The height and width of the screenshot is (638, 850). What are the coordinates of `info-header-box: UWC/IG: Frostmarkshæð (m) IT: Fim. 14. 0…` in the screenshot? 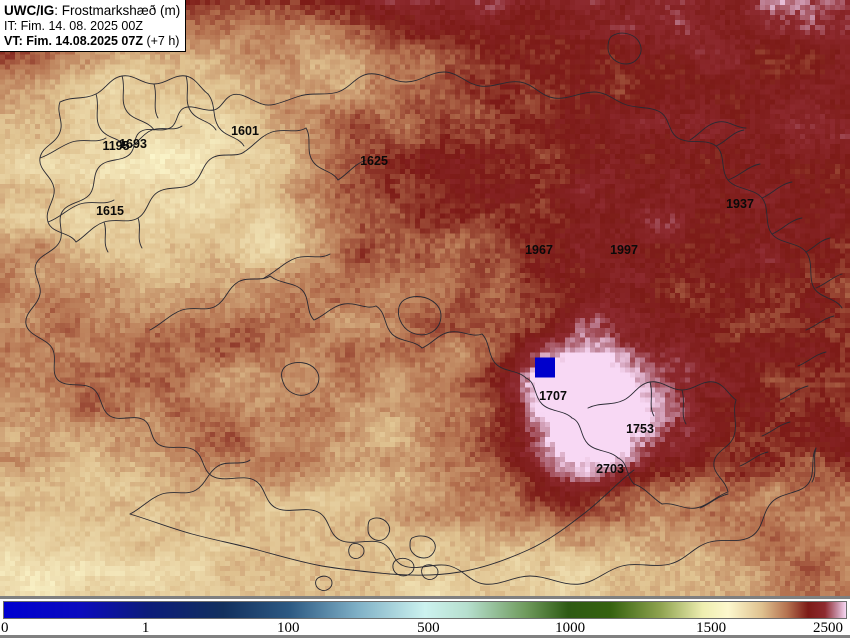 It's located at (93, 26).